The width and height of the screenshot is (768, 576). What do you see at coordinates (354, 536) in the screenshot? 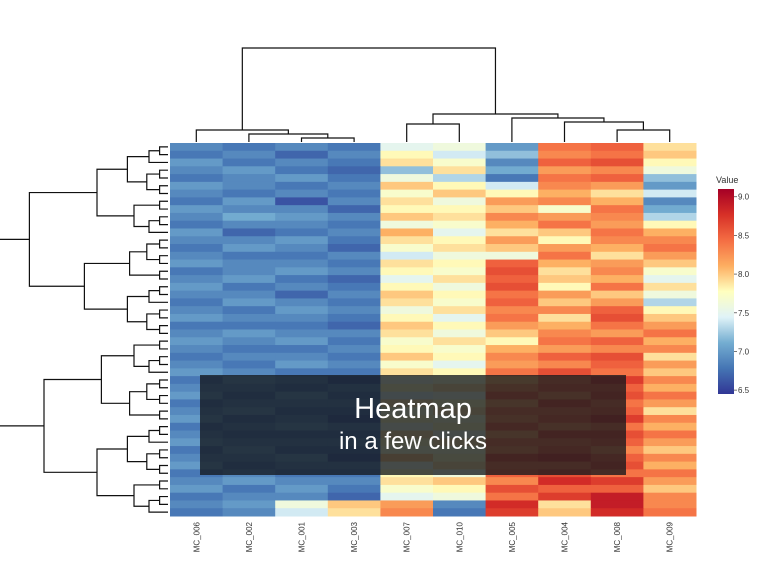
I see `column-label: MC_003` at bounding box center [354, 536].